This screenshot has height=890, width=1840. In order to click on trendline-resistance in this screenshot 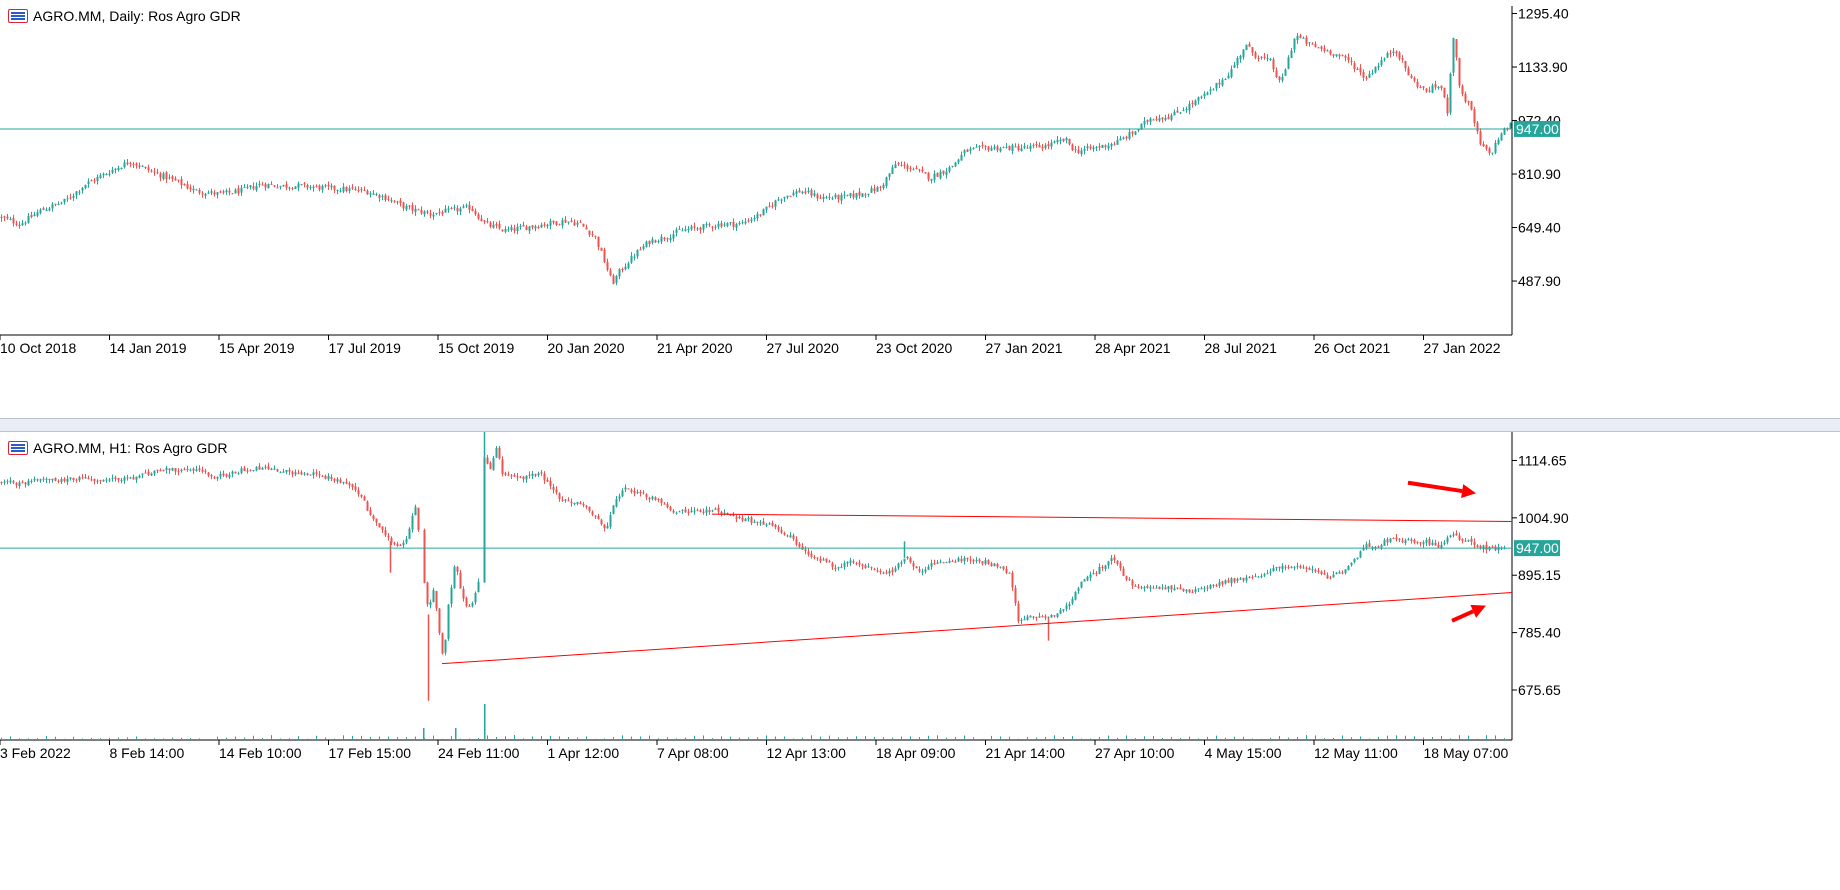, I will do `click(1112, 517)`.